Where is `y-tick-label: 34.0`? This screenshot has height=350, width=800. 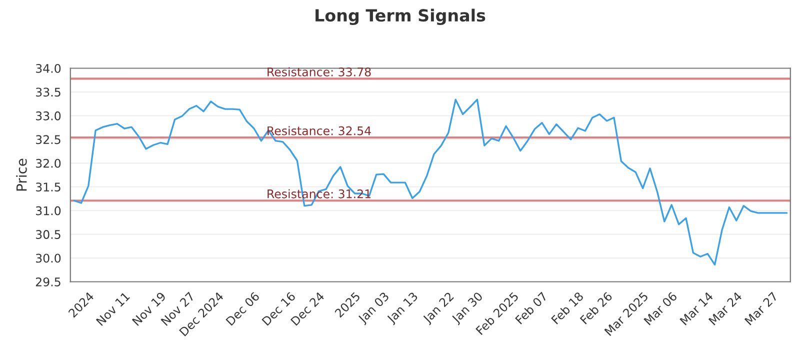
y-tick-label: 34.0 is located at coordinates (48, 68).